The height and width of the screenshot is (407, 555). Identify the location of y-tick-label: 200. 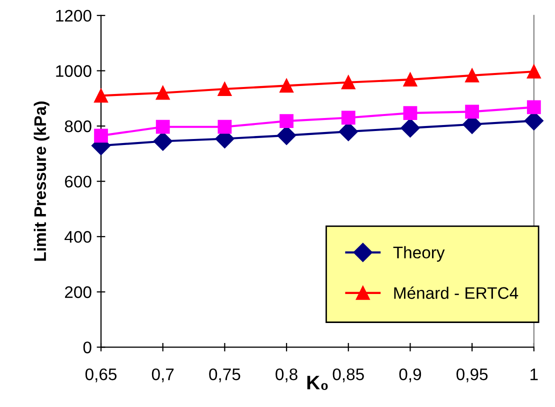
(78, 292).